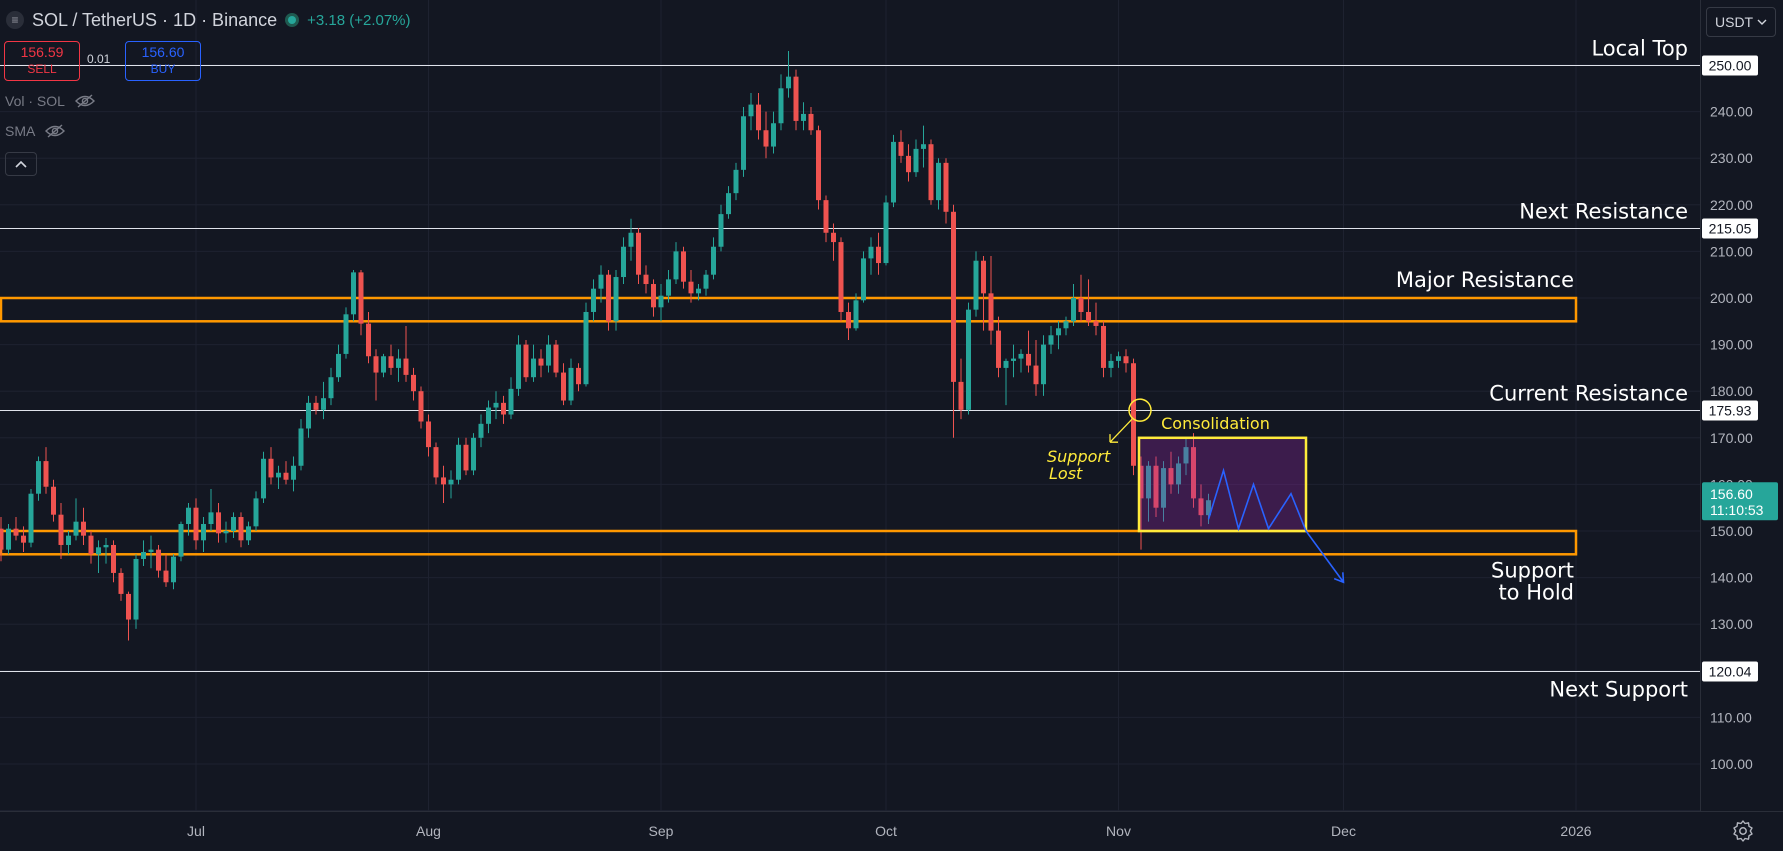  Describe the element at coordinates (1731, 531) in the screenshot. I see `price-tick-label: 150.00` at that location.